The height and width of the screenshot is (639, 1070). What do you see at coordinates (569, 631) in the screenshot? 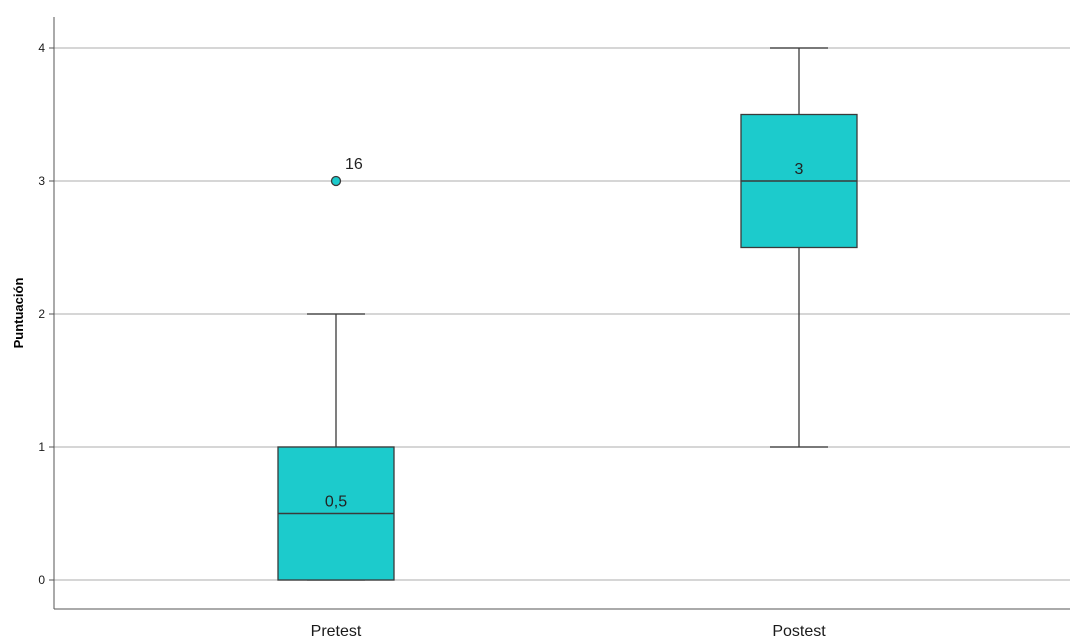
I see `x-tick-labels: Pretest Postest` at bounding box center [569, 631].